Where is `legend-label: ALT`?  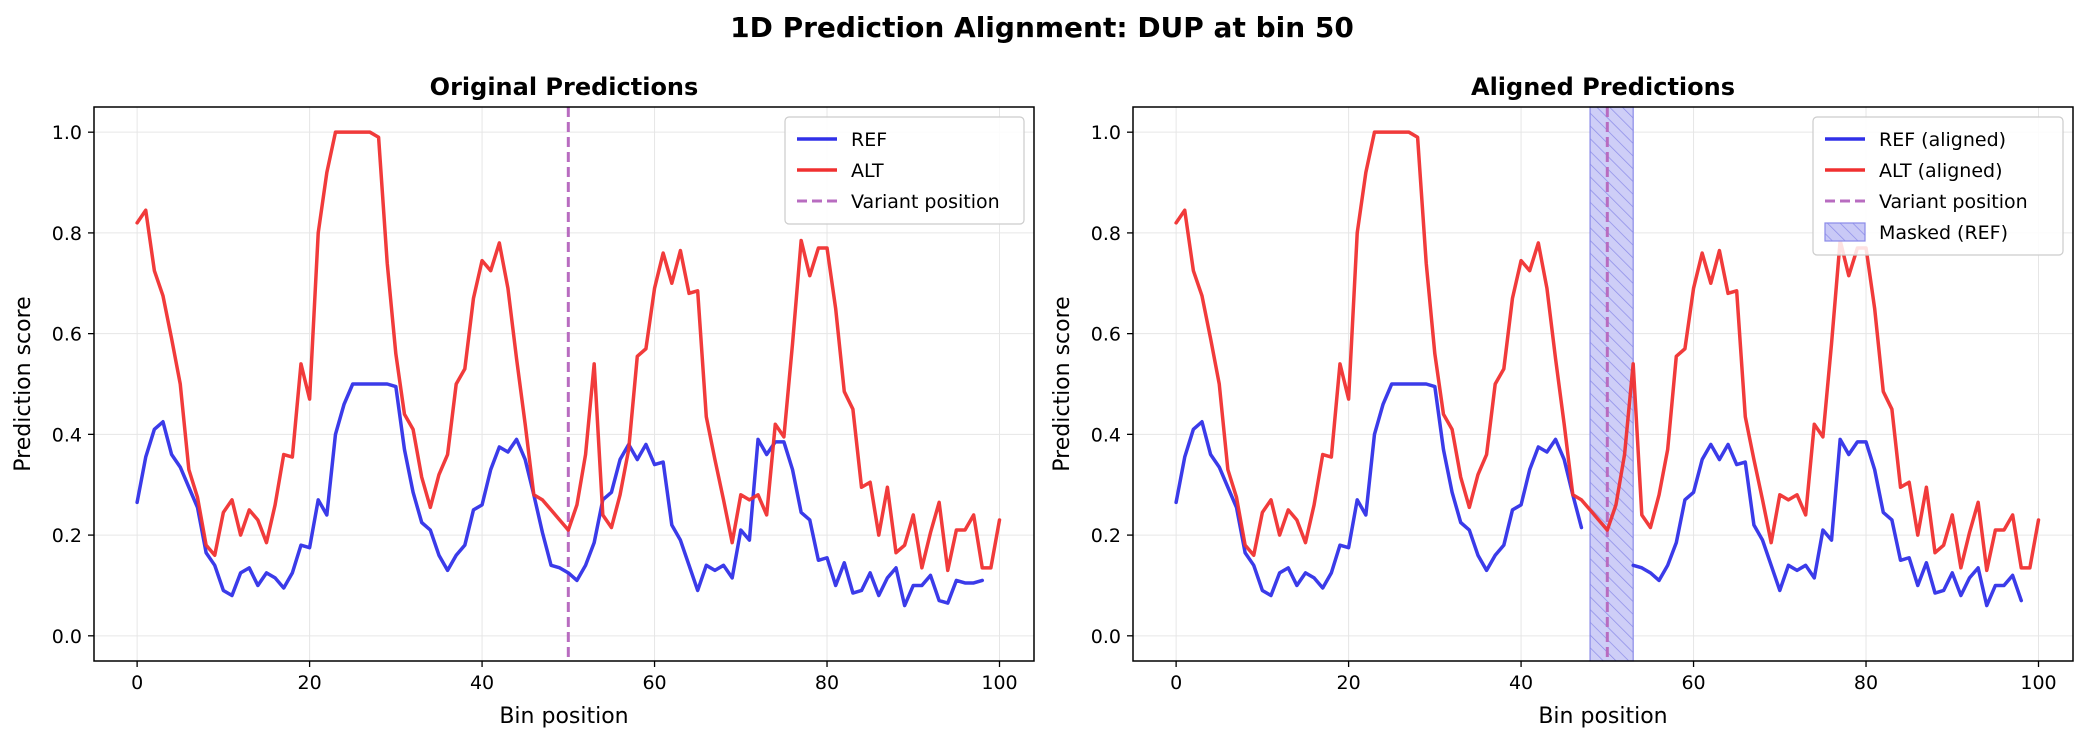
legend-label: ALT is located at coordinates (867, 171).